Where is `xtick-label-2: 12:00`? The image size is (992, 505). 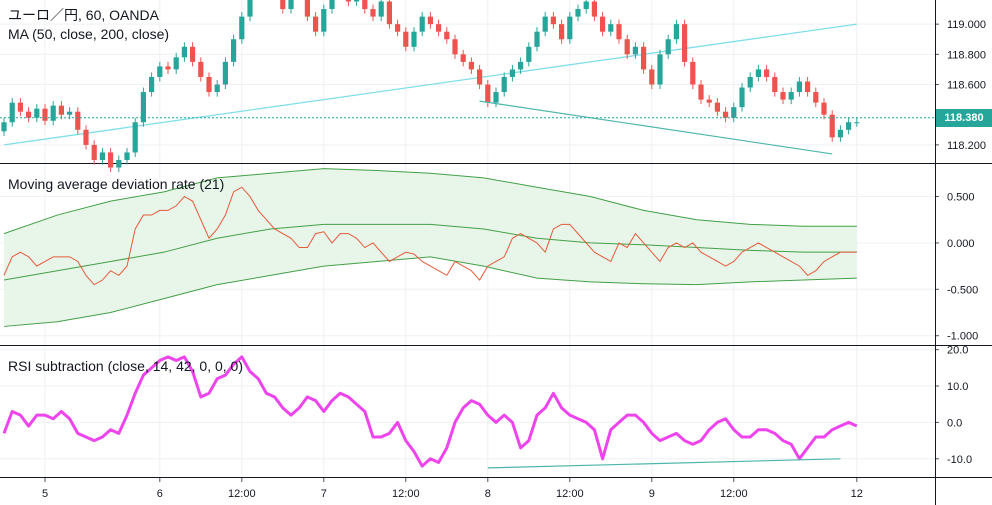
xtick-label-2: 12:00 is located at coordinates (242, 494).